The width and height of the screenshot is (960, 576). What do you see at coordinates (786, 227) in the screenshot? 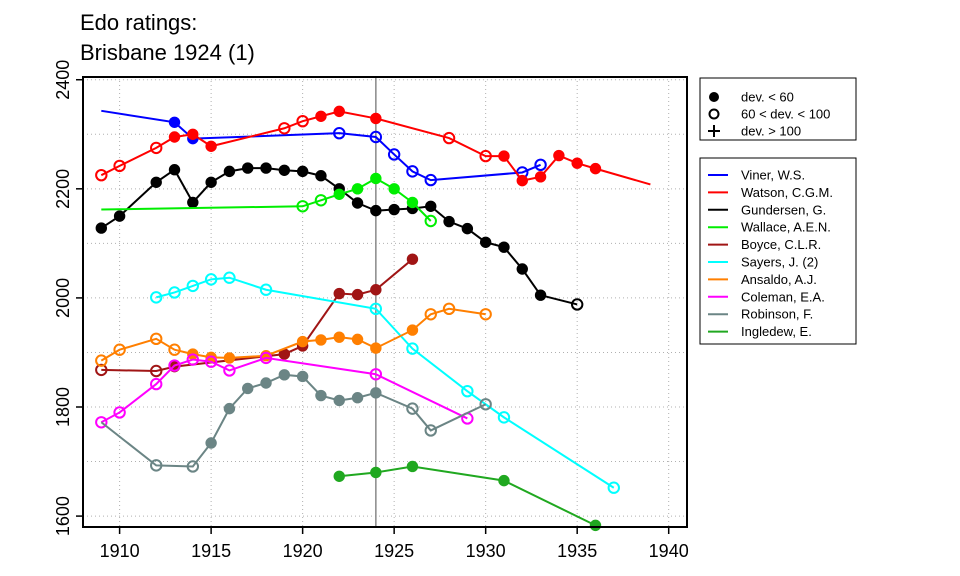
I see `legend-label-wallace-a-e-n: Wallace, A.E.N.` at bounding box center [786, 227].